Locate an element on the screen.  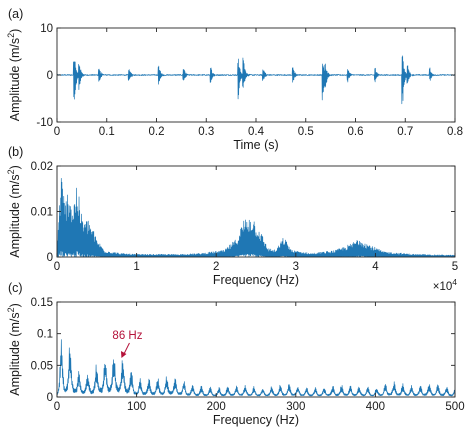
panel-label: (c) is located at coordinates (15, 288).